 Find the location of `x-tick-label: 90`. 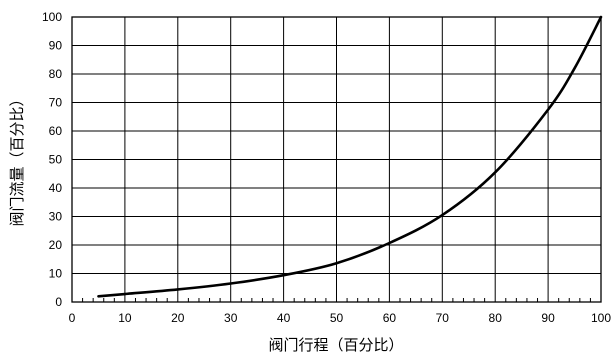

x-tick-label: 90 is located at coordinates (548, 318).